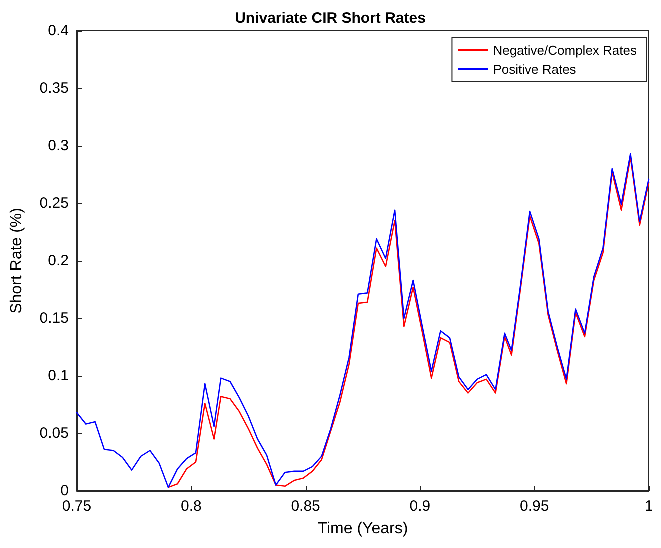  I want to click on y-tick-label: 0.1, so click(58, 376).